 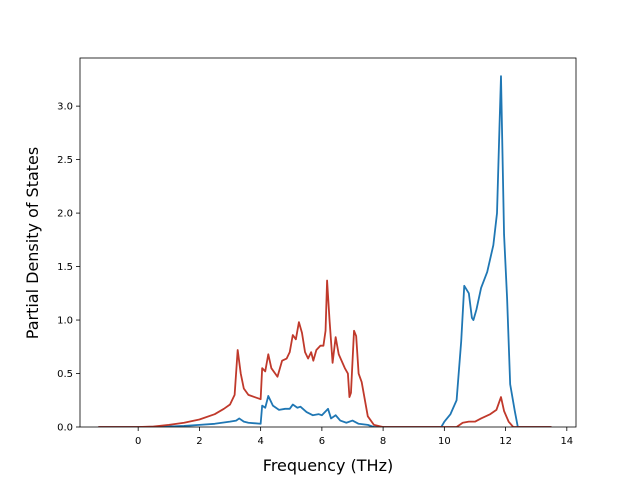 What do you see at coordinates (354, 437) in the screenshot?
I see `x-axis: 0 2 4 6 8 10 12 14` at bounding box center [354, 437].